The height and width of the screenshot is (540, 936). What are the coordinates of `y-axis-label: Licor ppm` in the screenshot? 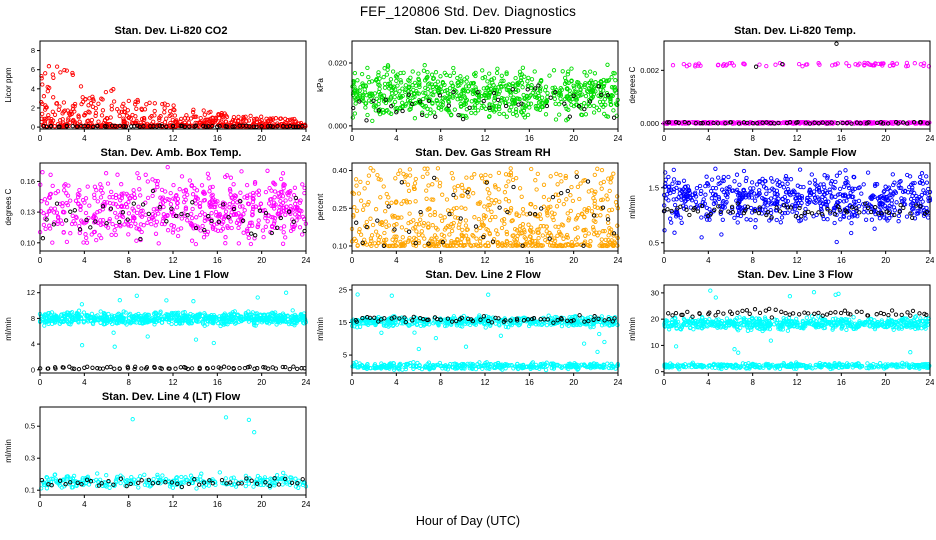 It's located at (8, 84).